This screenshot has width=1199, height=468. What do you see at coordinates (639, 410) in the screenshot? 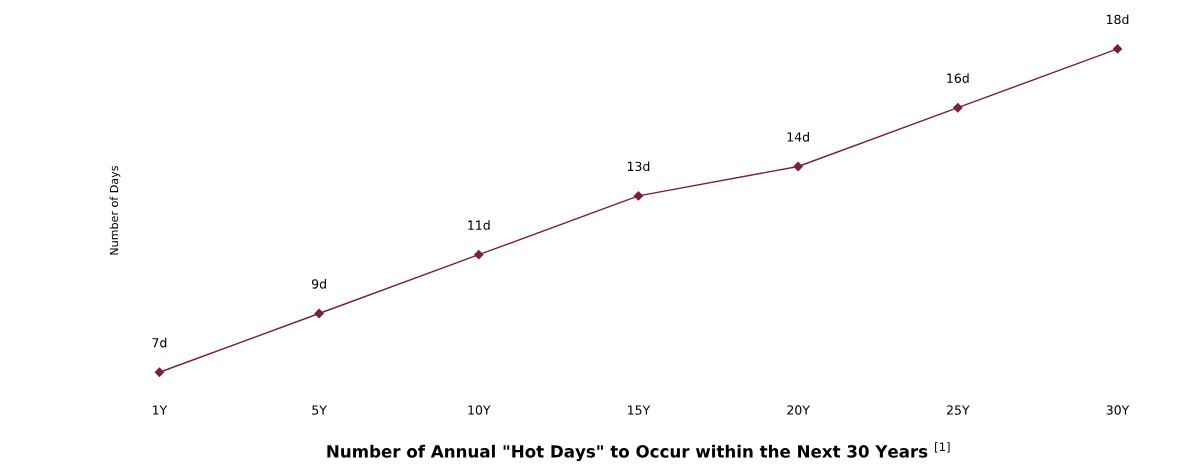
I see `x-tick-label: 15Y` at bounding box center [639, 410].